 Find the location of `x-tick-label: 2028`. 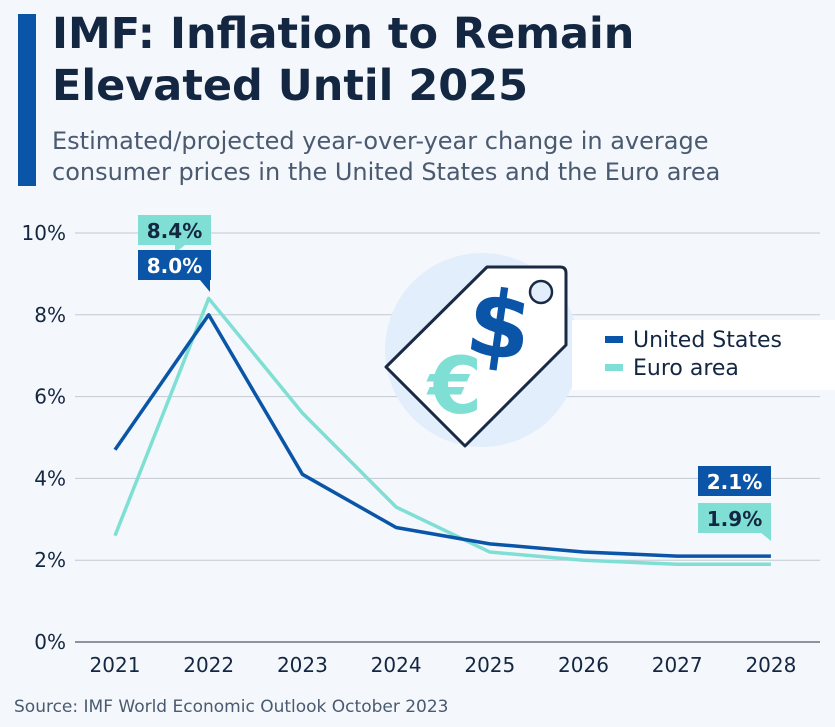

x-tick-label: 2028 is located at coordinates (770, 665).